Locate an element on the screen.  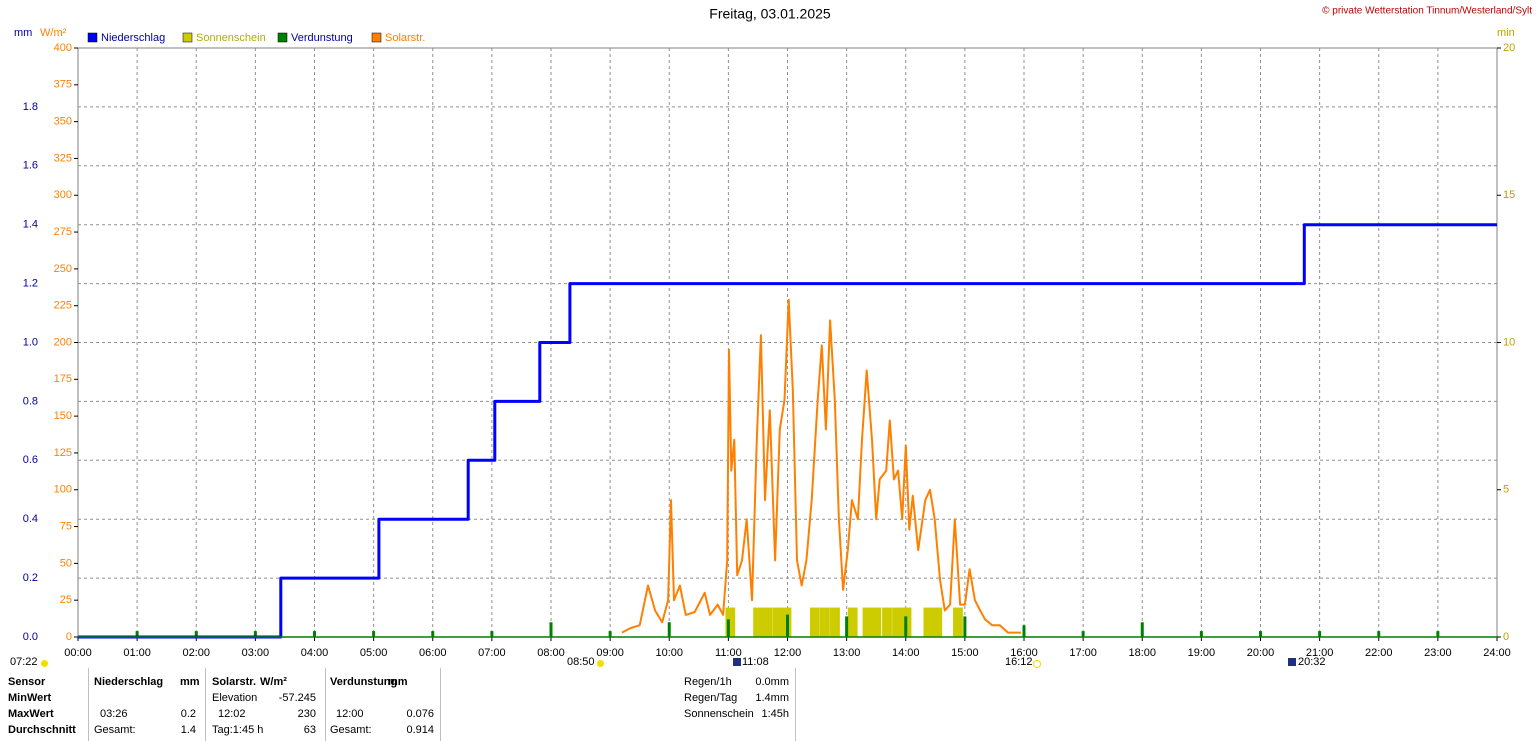
x-tick-label: 16:00 is located at coordinates (1024, 653).